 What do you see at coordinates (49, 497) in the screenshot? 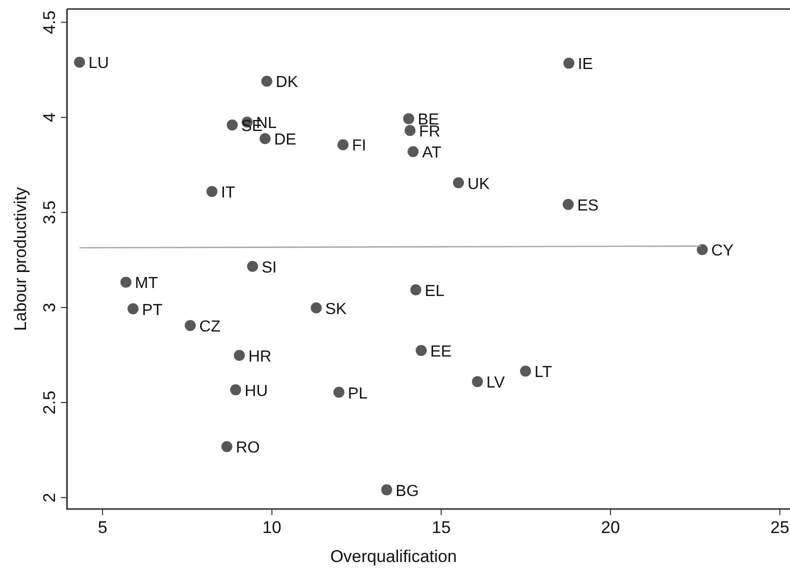
I see `y-tick-label: 2` at bounding box center [49, 497].